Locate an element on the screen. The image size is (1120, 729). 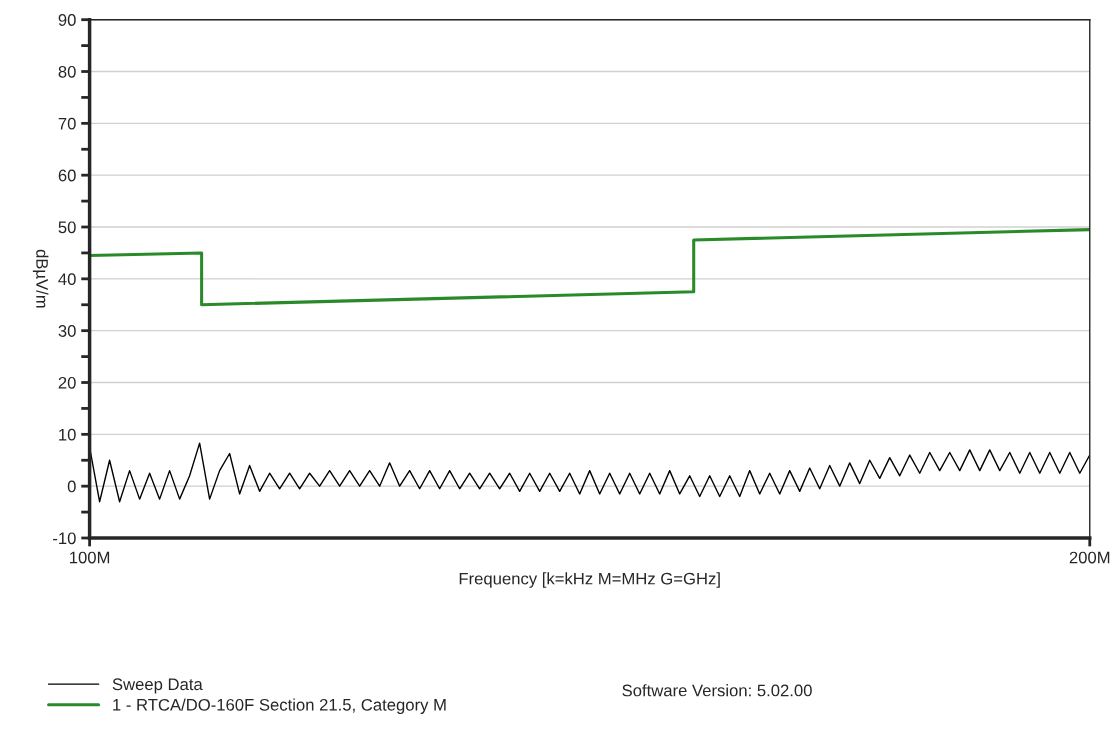
legend-label: Sweep Data is located at coordinates (157, 686).